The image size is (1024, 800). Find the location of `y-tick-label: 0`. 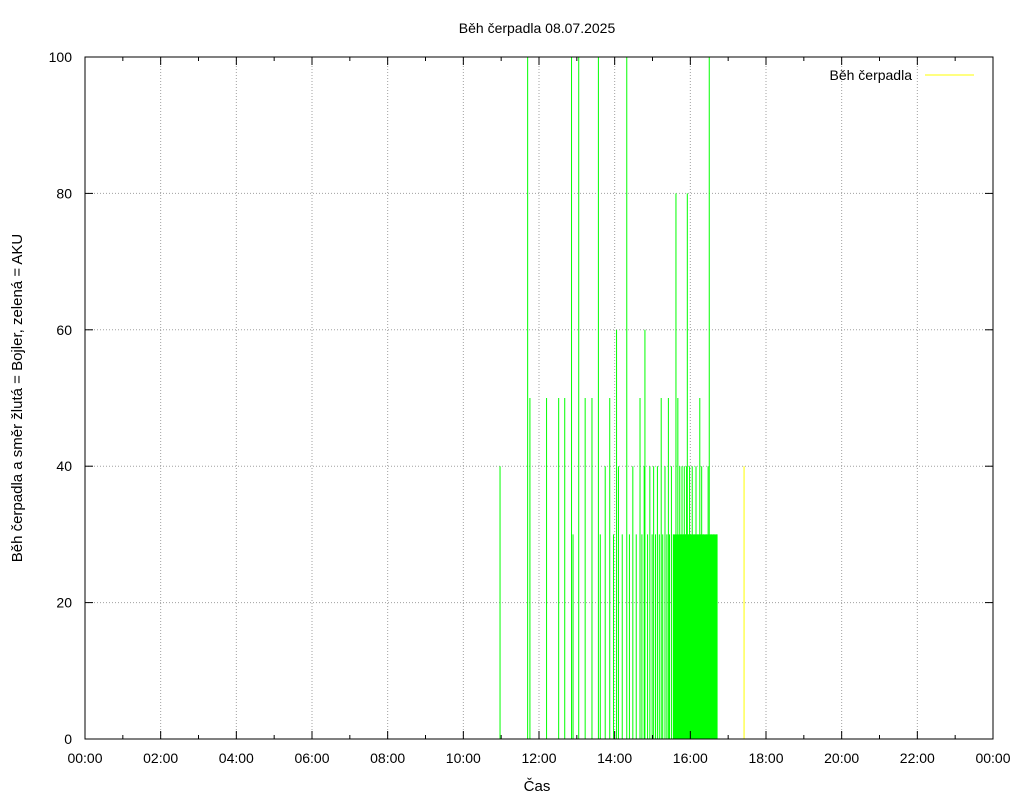

y-tick-label: 0 is located at coordinates (68, 739).